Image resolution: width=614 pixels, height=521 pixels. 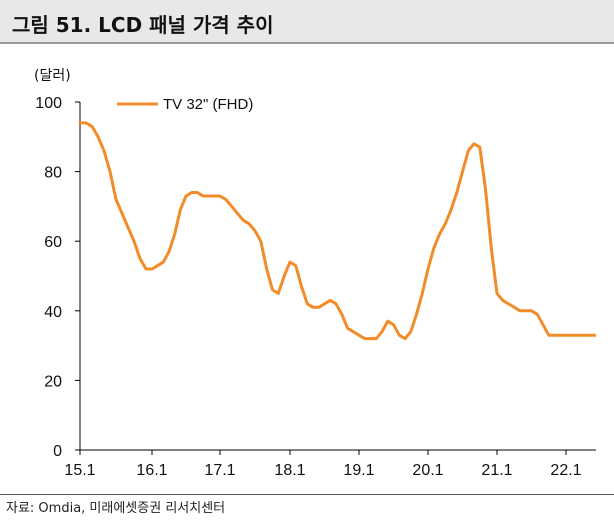 I want to click on source-divider, so click(x=307, y=494).